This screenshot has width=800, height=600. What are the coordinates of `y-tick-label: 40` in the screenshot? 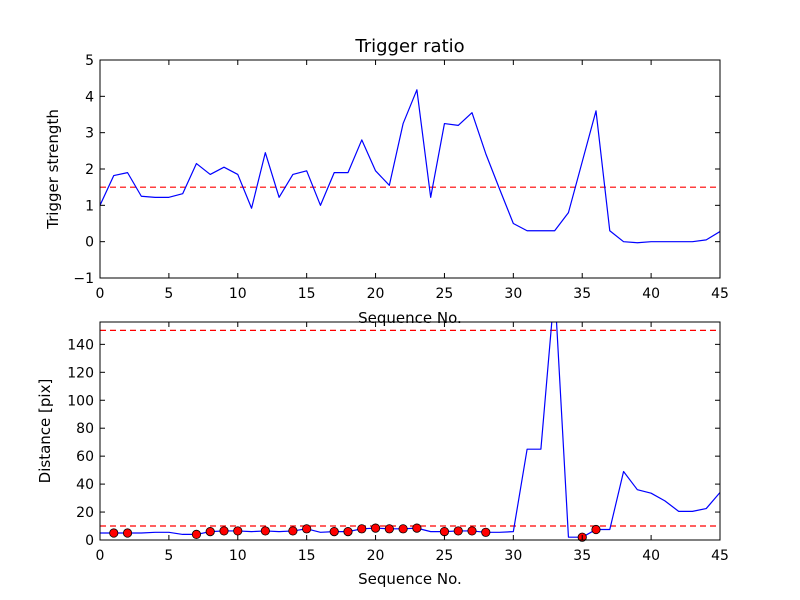 It's located at (85, 485).